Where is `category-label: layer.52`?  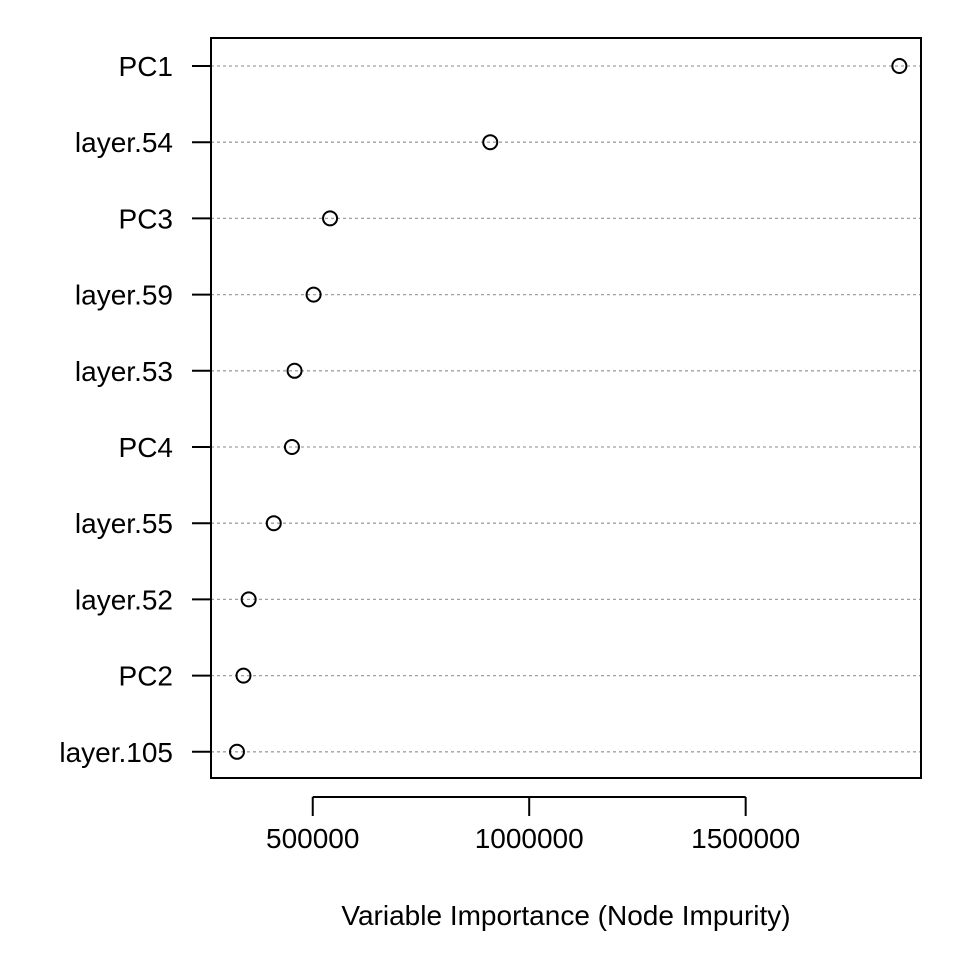
category-label: layer.52 is located at coordinates (124, 599).